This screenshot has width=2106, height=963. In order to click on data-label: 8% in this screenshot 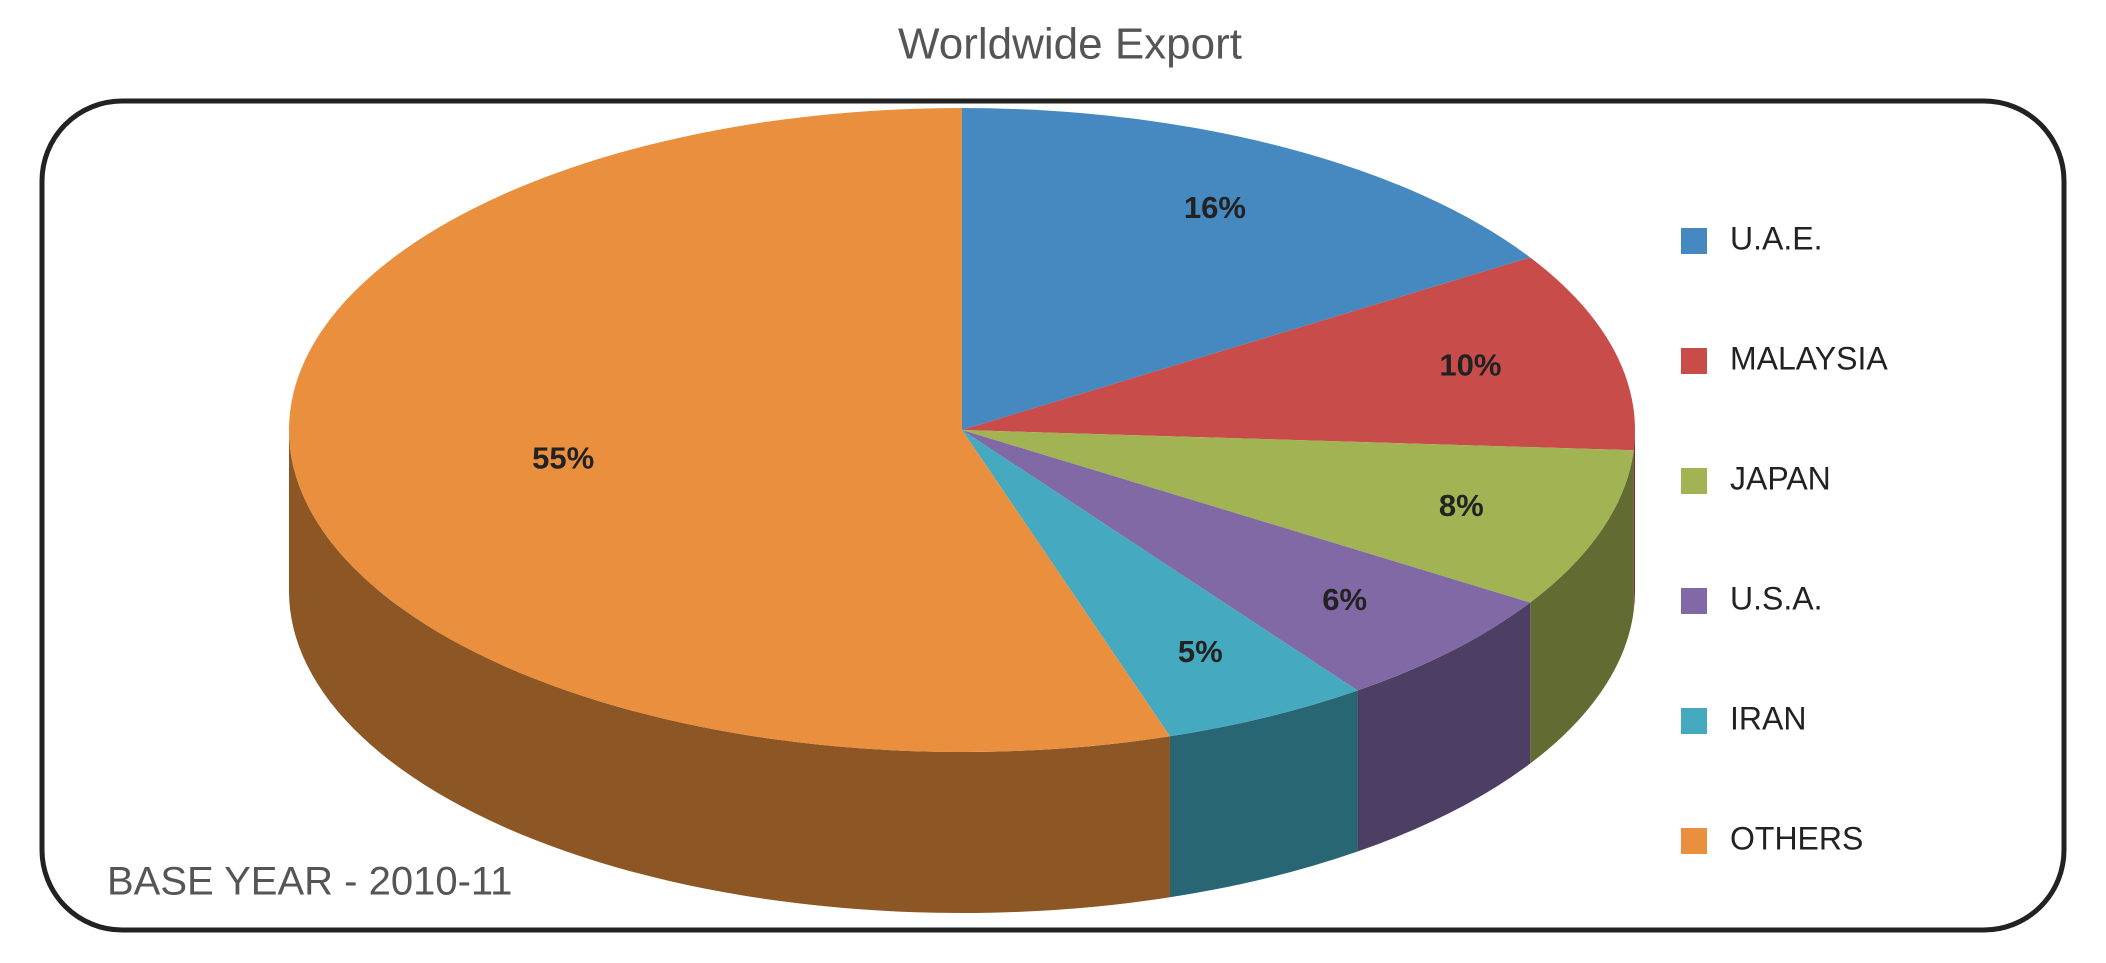, I will do `click(1461, 505)`.